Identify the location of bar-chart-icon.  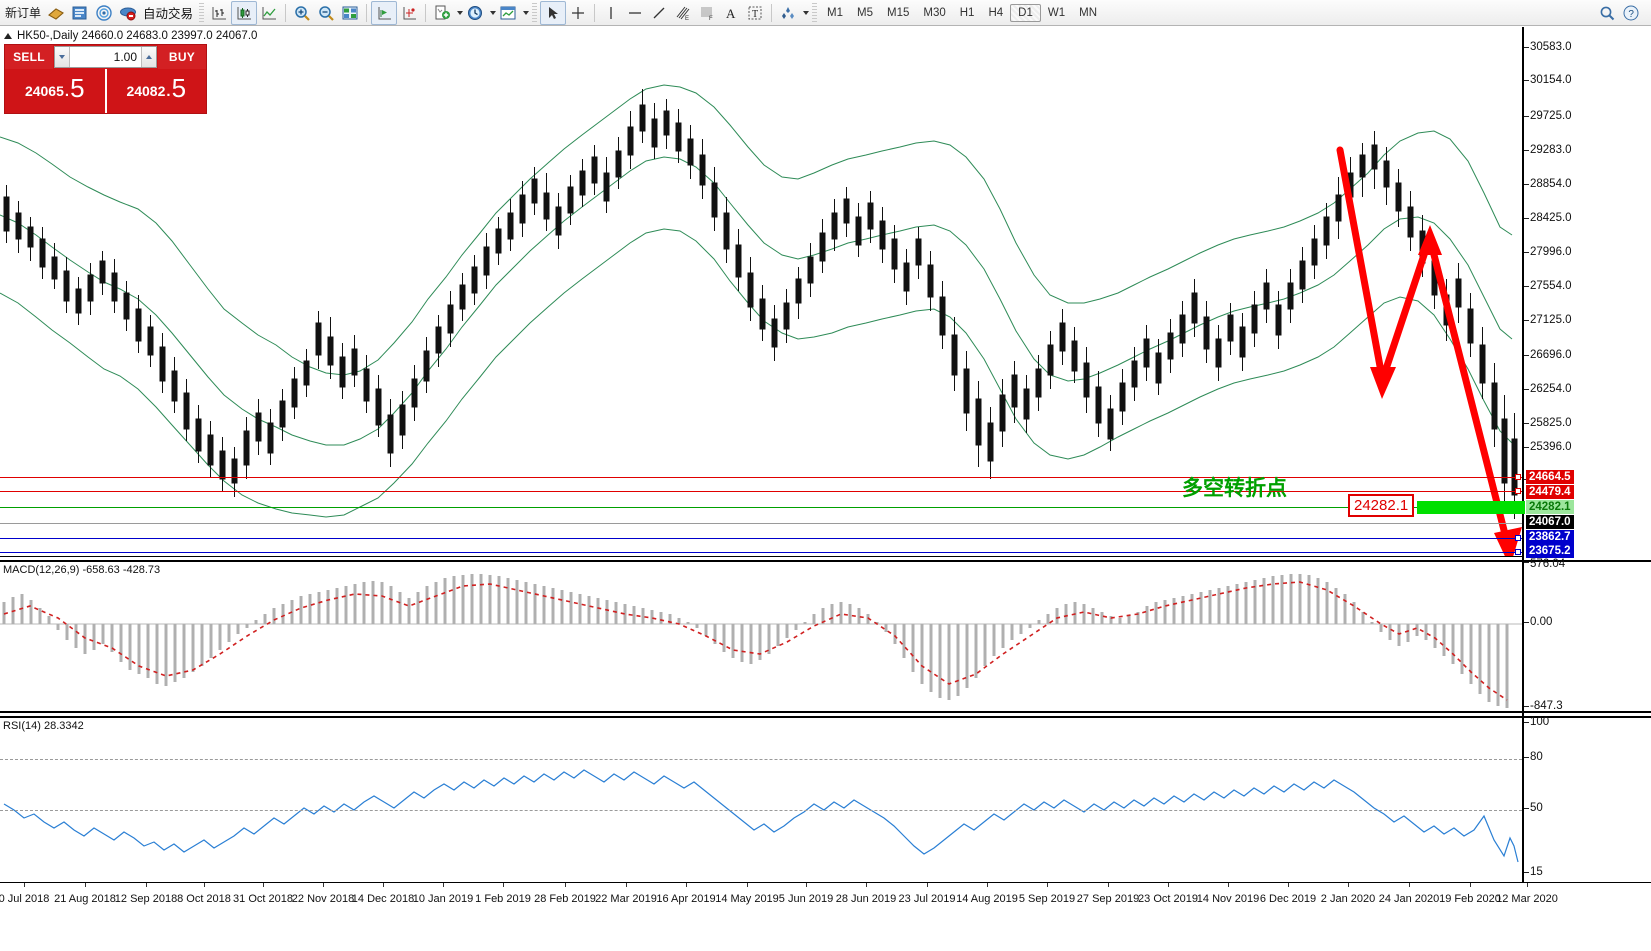
(219, 13).